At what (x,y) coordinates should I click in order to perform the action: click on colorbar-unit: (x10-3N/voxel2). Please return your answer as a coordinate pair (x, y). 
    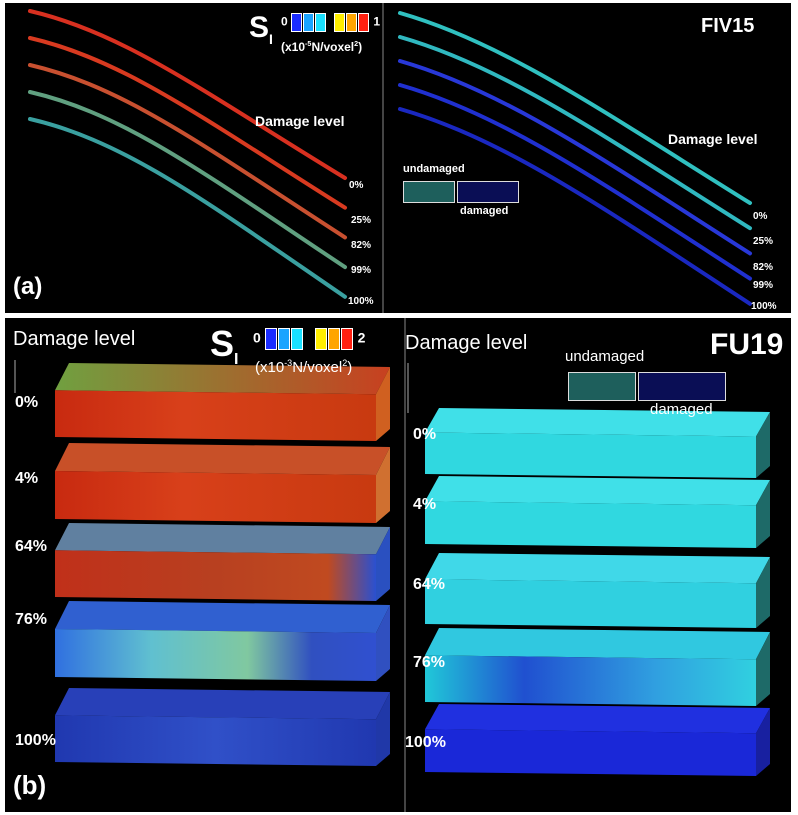
    Looking at the image, I should click on (304, 367).